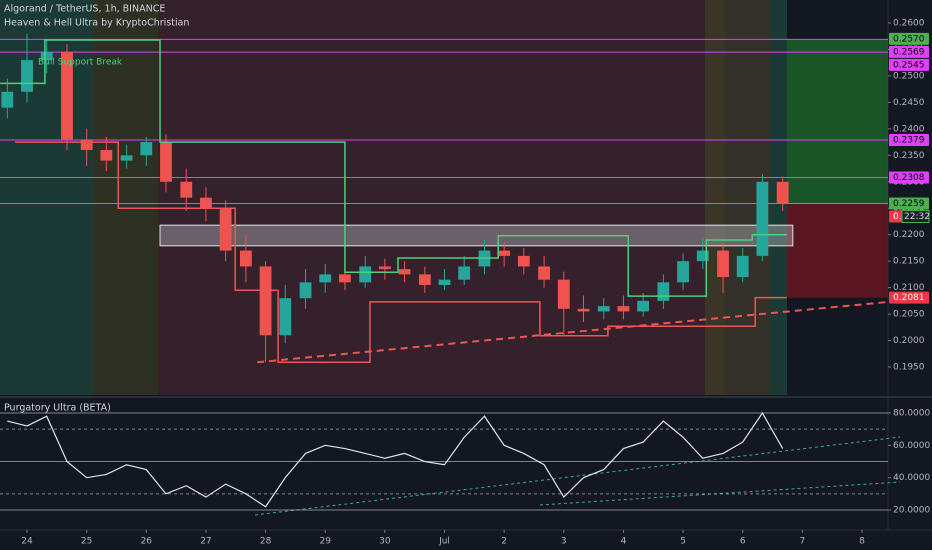 This screenshot has width=932, height=550. Describe the element at coordinates (909, 262) in the screenshot. I see `y-tick-label: 0.2150` at that location.